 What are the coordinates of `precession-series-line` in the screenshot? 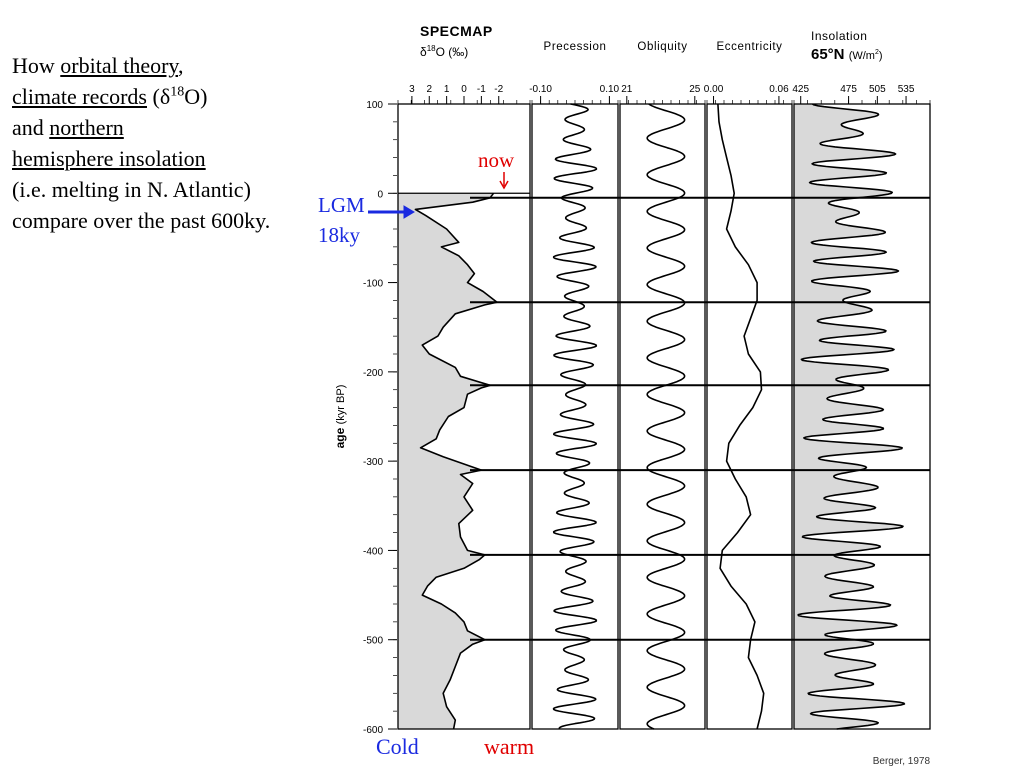 It's located at (575, 416).